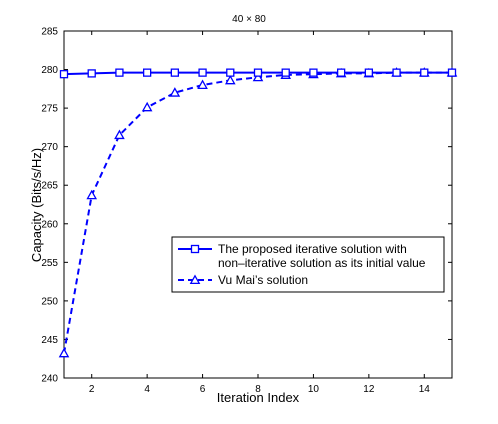  What do you see at coordinates (263, 280) in the screenshot?
I see `legend-label: Vu Mai’s solution` at bounding box center [263, 280].